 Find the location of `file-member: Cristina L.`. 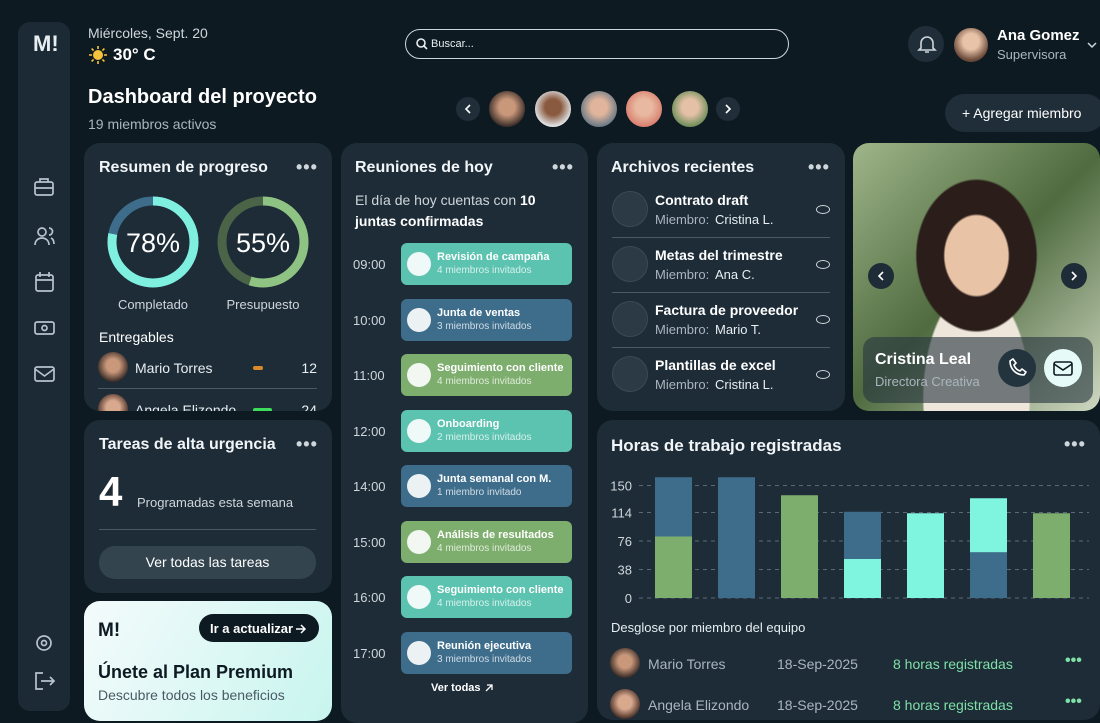

file-member: Cristina L. is located at coordinates (744, 219).